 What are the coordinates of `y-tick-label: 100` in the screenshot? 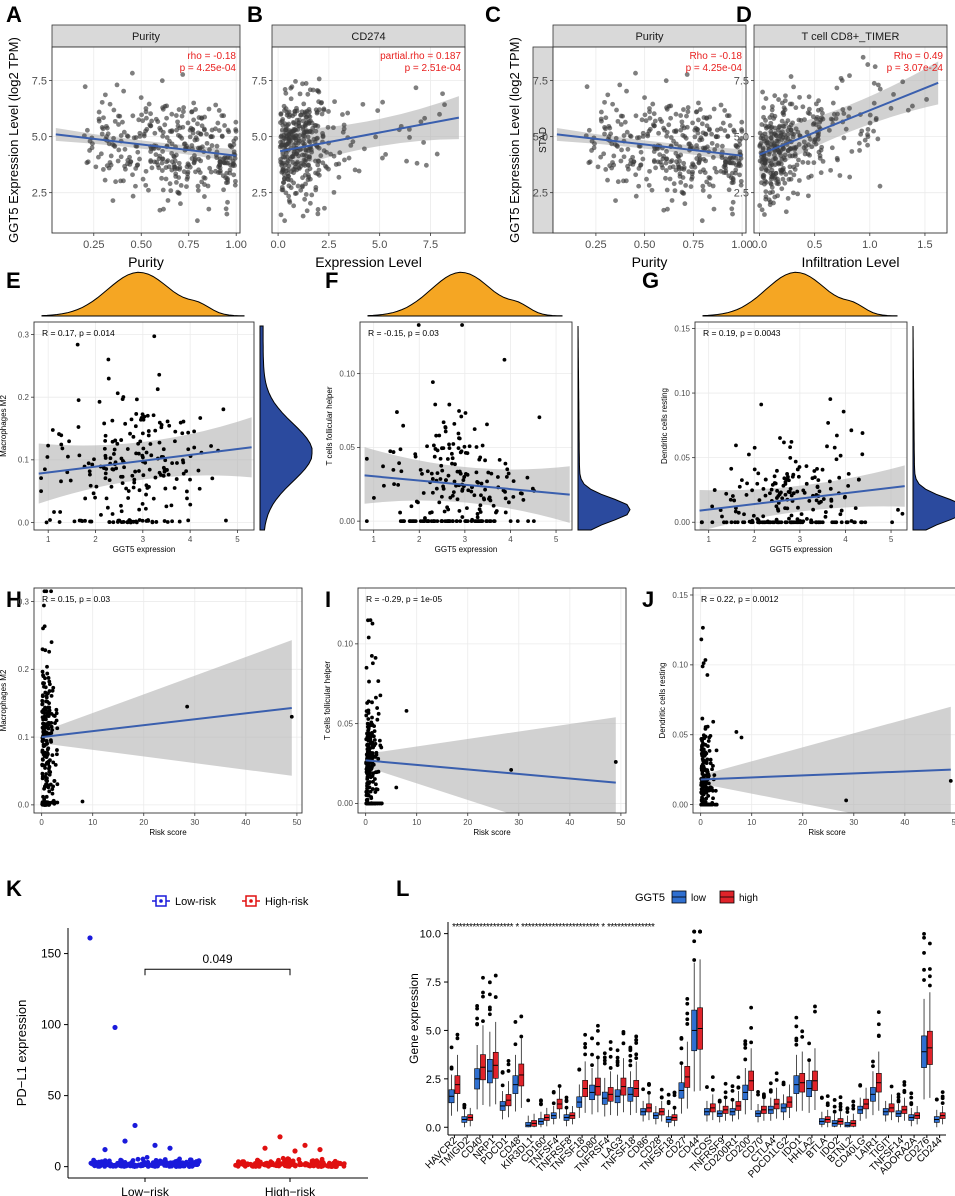 It's located at (51, 1025).